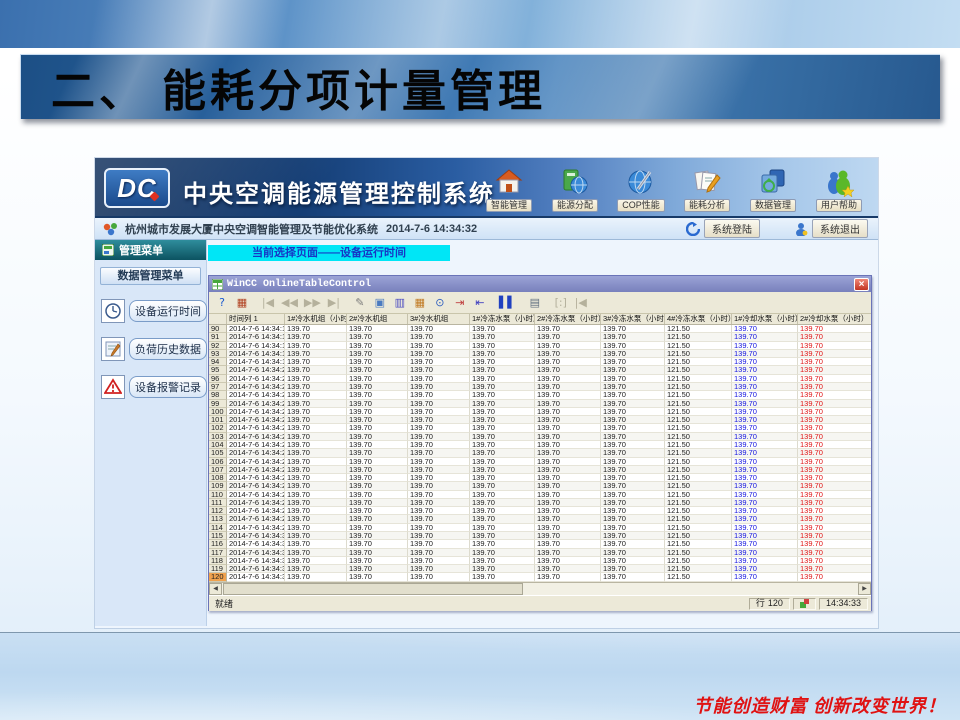 This screenshot has width=960, height=720. Describe the element at coordinates (569, 319) in the screenshot. I see `column-header: 2#冷冻水泵（小时）` at that location.